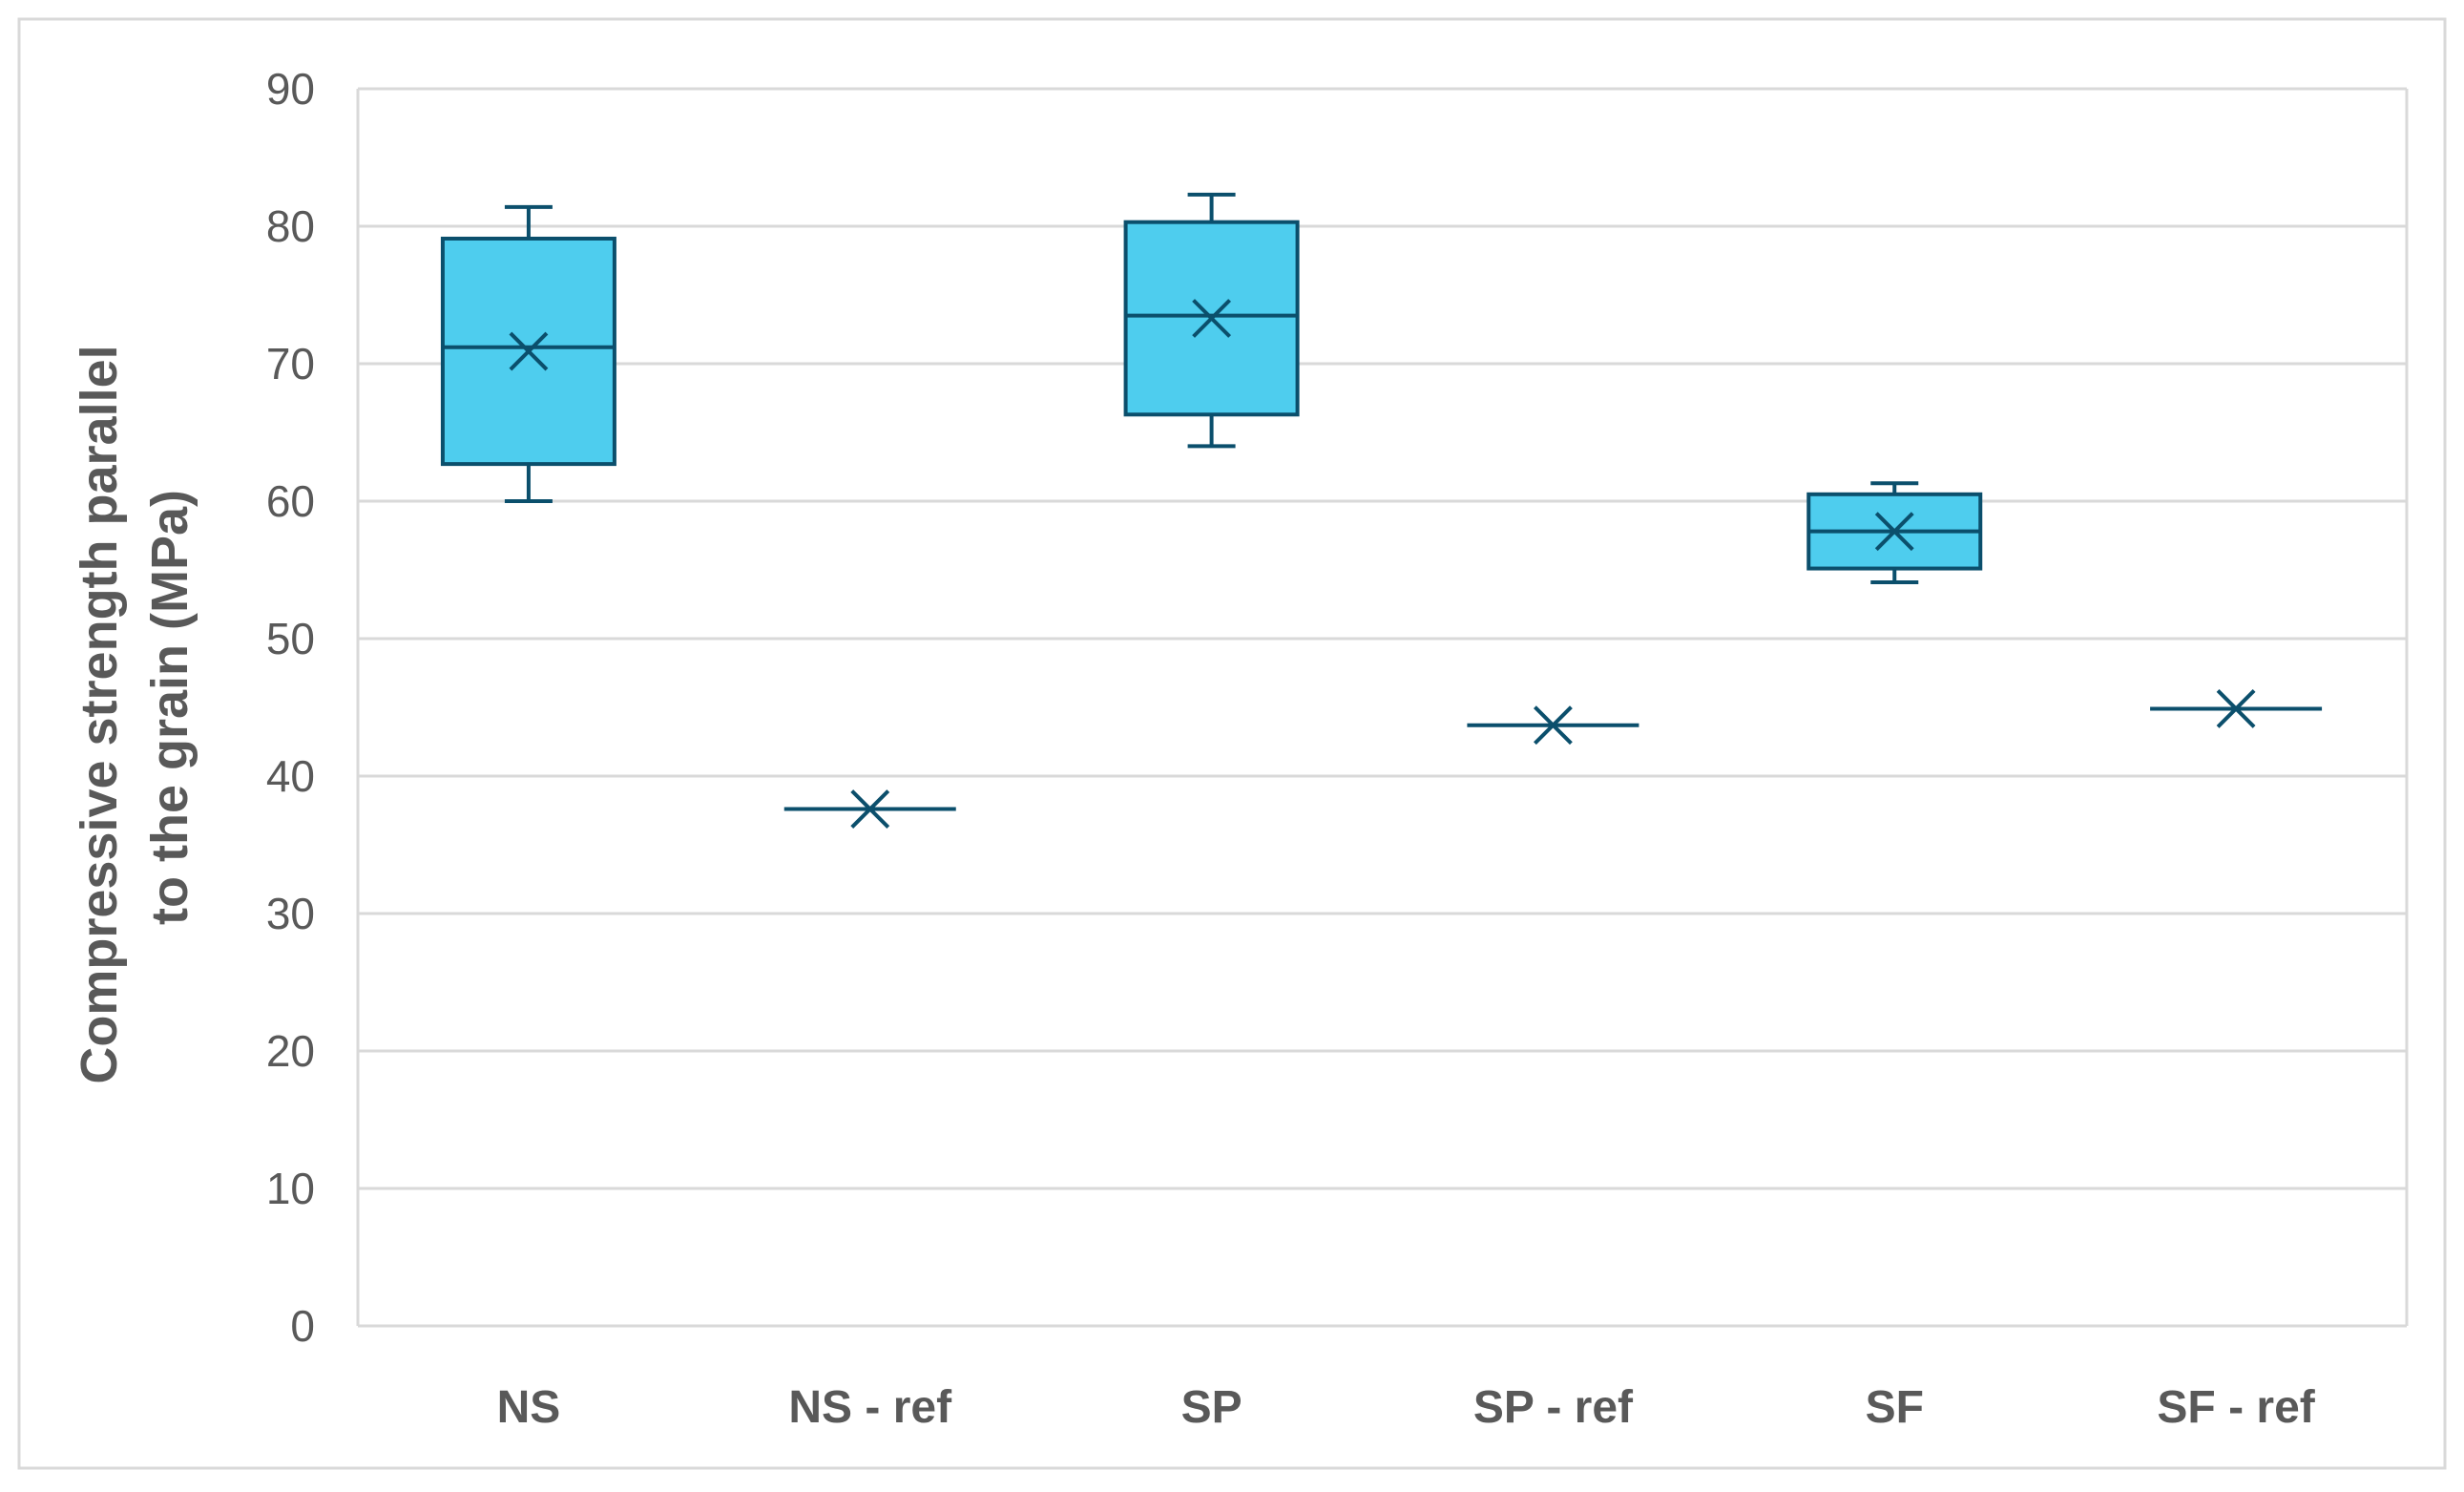 The width and height of the screenshot is (2464, 1492). Describe the element at coordinates (1554, 1407) in the screenshot. I see `x-category-label: SP - ref` at that location.